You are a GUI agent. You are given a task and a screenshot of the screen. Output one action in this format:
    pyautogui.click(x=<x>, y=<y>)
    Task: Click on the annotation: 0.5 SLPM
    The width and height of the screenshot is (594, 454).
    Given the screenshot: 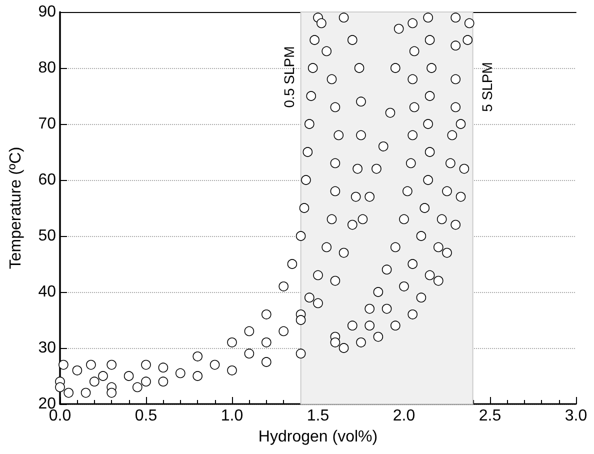 What is the action you would take?
    pyautogui.click(x=288, y=77)
    